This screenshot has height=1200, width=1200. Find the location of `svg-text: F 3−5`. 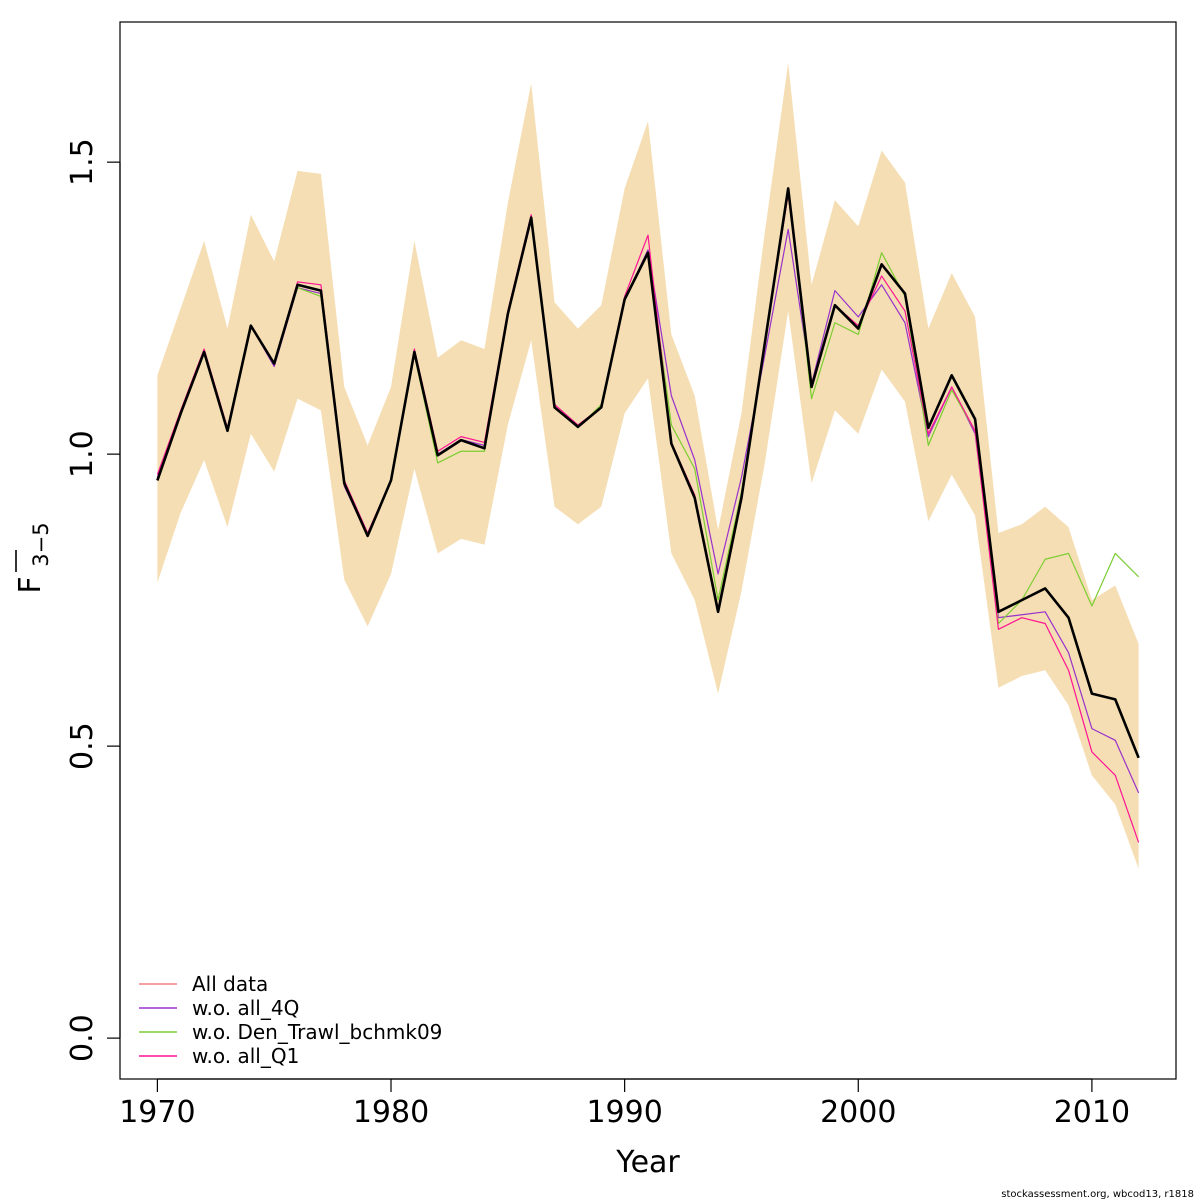

svg-text: F 3−5 is located at coordinates (33, 557).